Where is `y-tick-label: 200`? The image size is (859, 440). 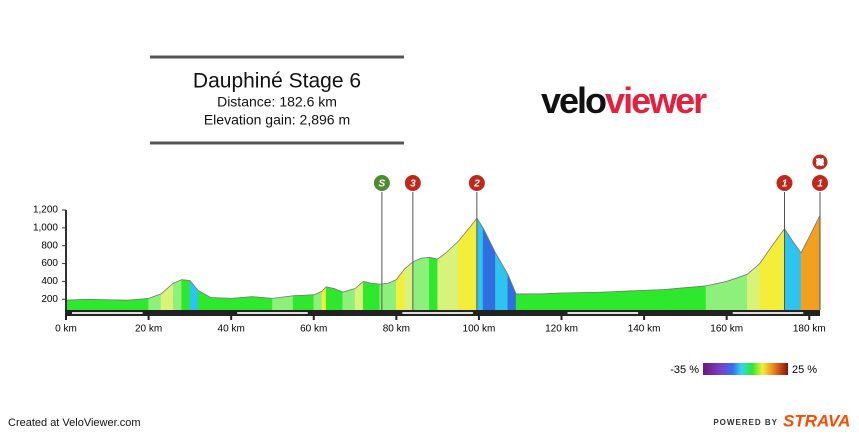
y-tick-label: 200 is located at coordinates (49, 299).